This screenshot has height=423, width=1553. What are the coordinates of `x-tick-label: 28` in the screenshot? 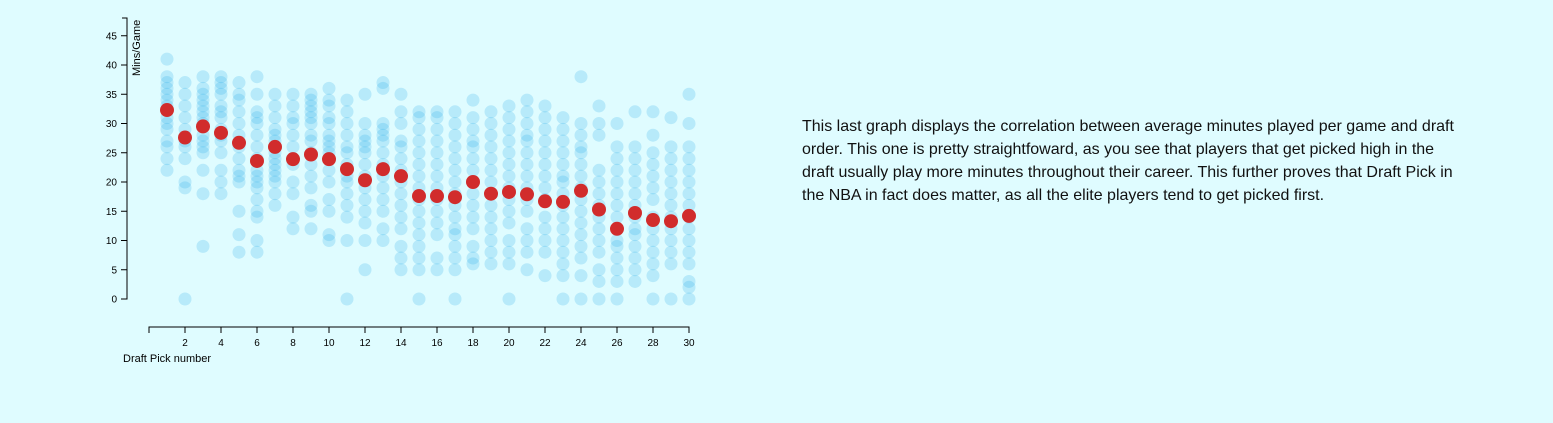 It's located at (653, 343).